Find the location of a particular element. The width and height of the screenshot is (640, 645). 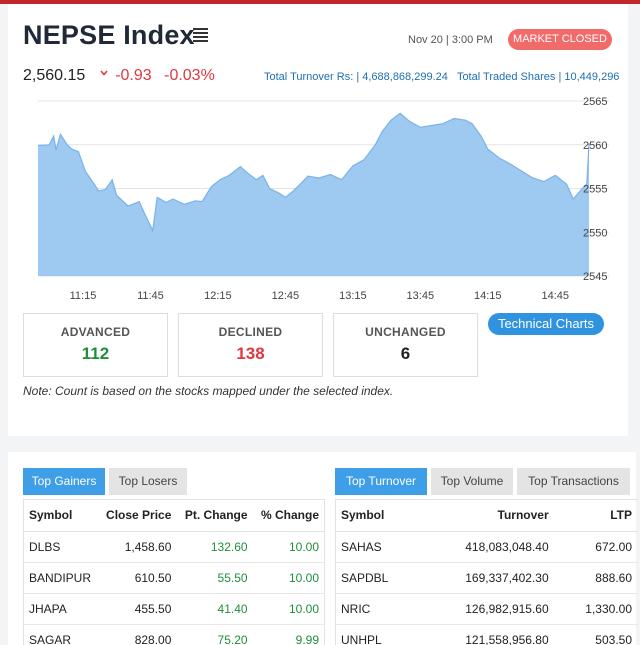

menu-icon is located at coordinates (200, 35).